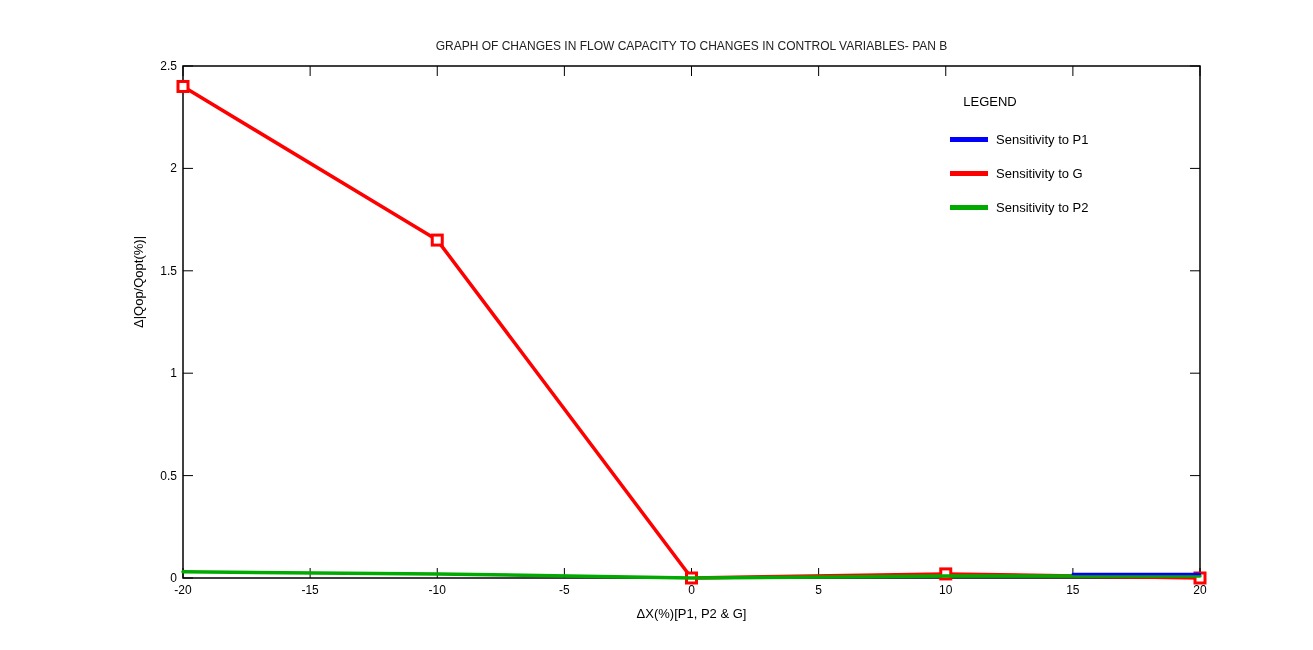 The image size is (1313, 650). What do you see at coordinates (183, 590) in the screenshot?
I see `x-tick-label: -20` at bounding box center [183, 590].